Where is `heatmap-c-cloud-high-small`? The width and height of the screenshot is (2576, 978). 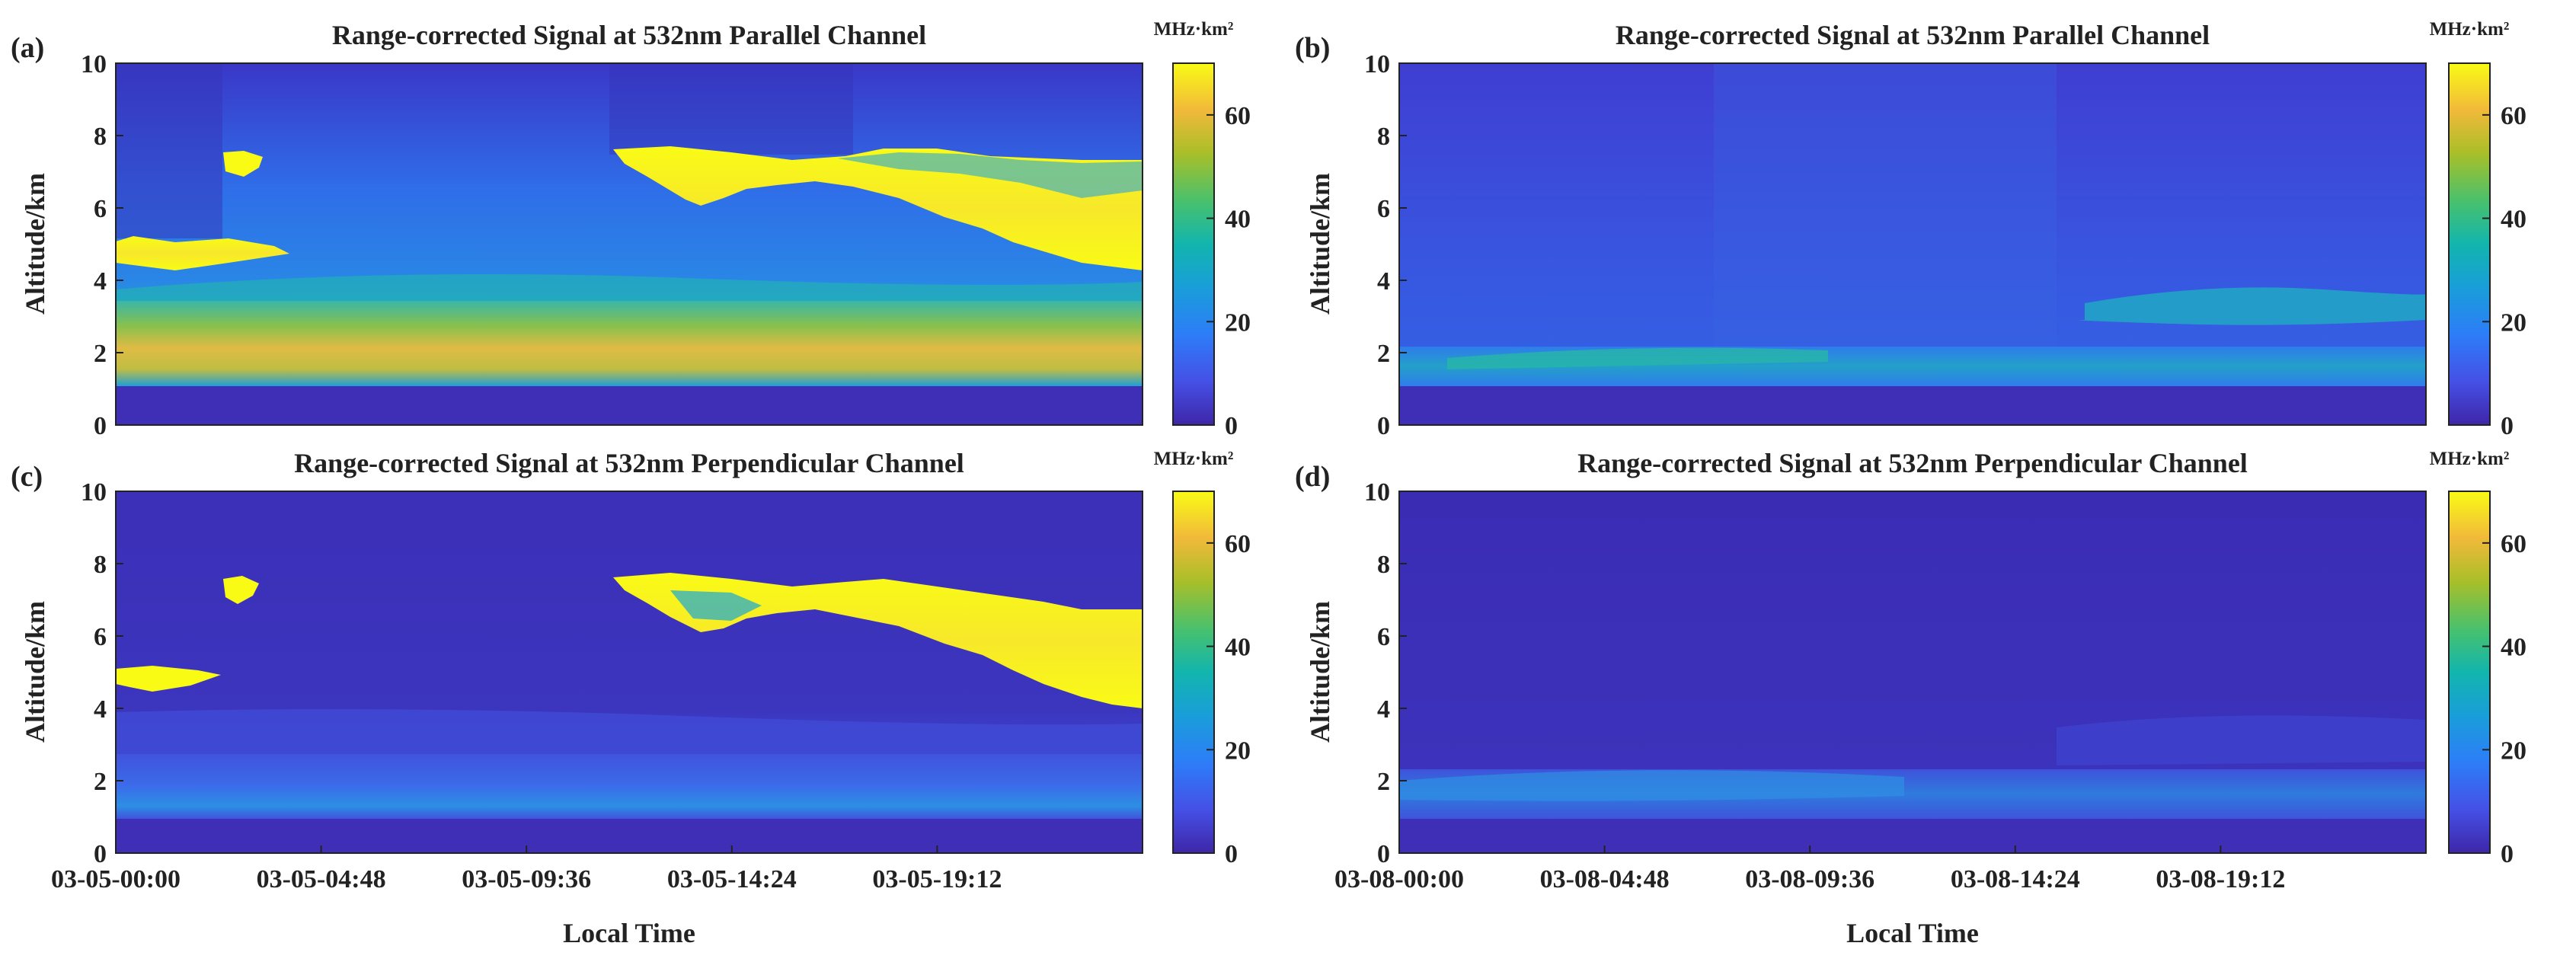
heatmap-c-cloud-high-small is located at coordinates (241, 590).